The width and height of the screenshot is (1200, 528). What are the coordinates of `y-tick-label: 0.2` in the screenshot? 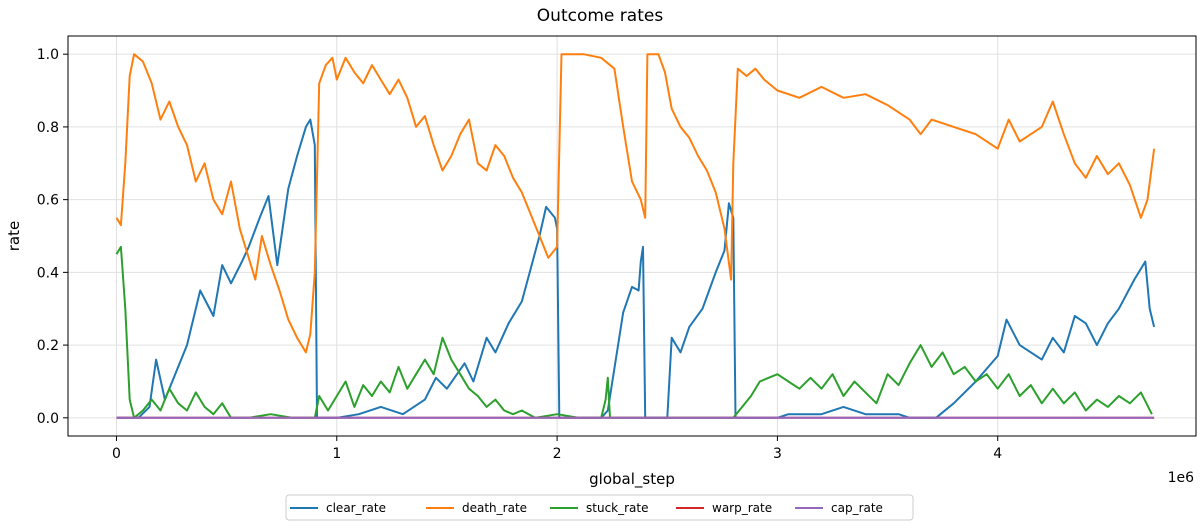 It's located at (48, 346).